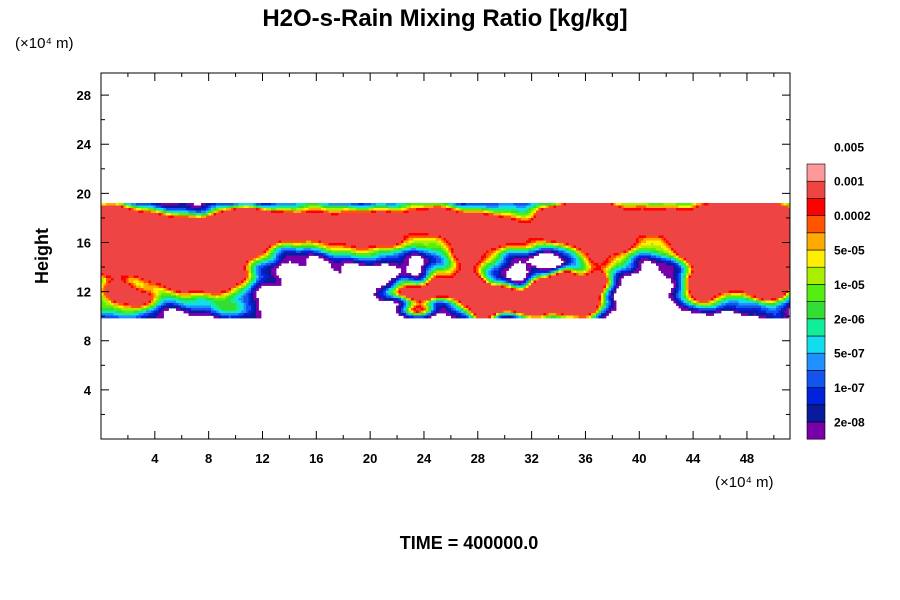  I want to click on x-tick-label: 40, so click(639, 458).